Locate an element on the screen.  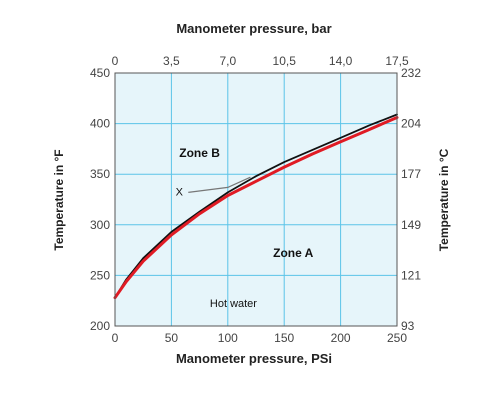
top-tick-label: 14,0 is located at coordinates (341, 61).